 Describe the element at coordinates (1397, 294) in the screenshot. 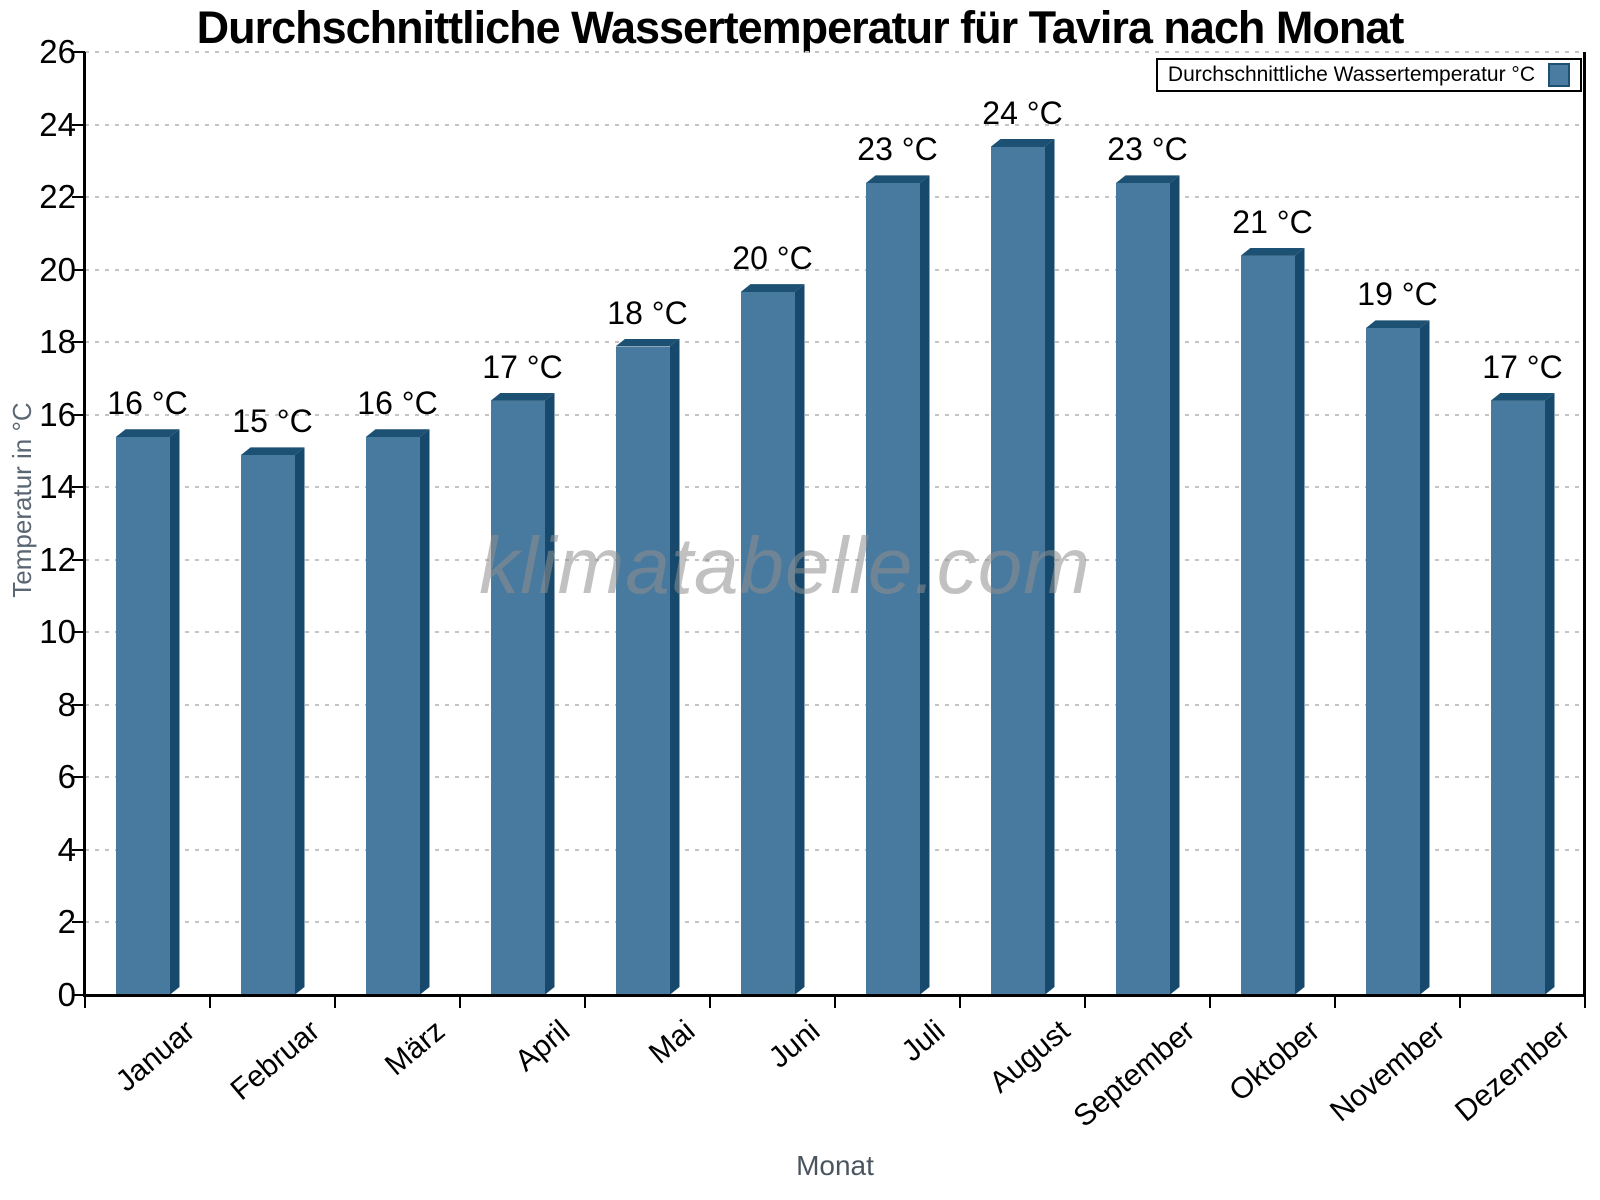

I see `bar-value-label: 19 °C` at that location.